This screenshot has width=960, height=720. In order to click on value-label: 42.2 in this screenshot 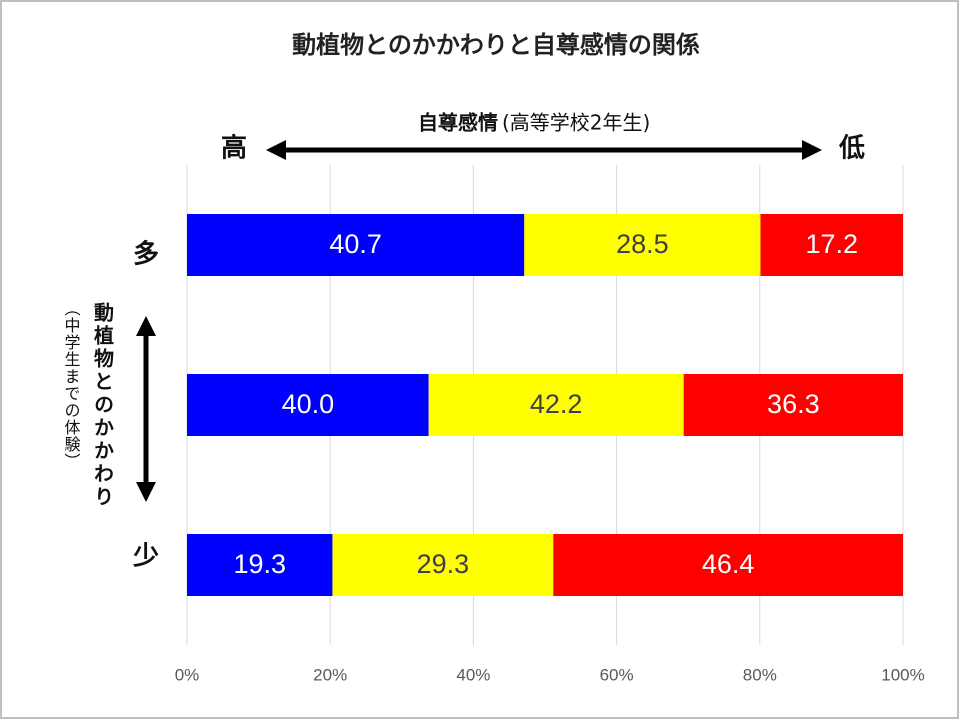, I will do `click(556, 404)`.